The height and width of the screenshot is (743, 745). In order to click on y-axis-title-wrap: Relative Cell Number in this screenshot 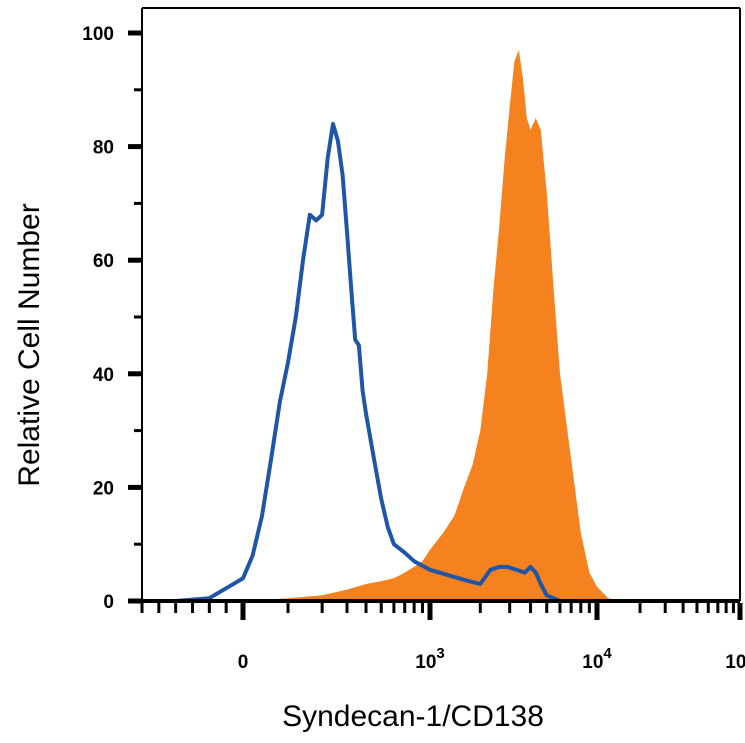, I will do `click(30, 300)`.